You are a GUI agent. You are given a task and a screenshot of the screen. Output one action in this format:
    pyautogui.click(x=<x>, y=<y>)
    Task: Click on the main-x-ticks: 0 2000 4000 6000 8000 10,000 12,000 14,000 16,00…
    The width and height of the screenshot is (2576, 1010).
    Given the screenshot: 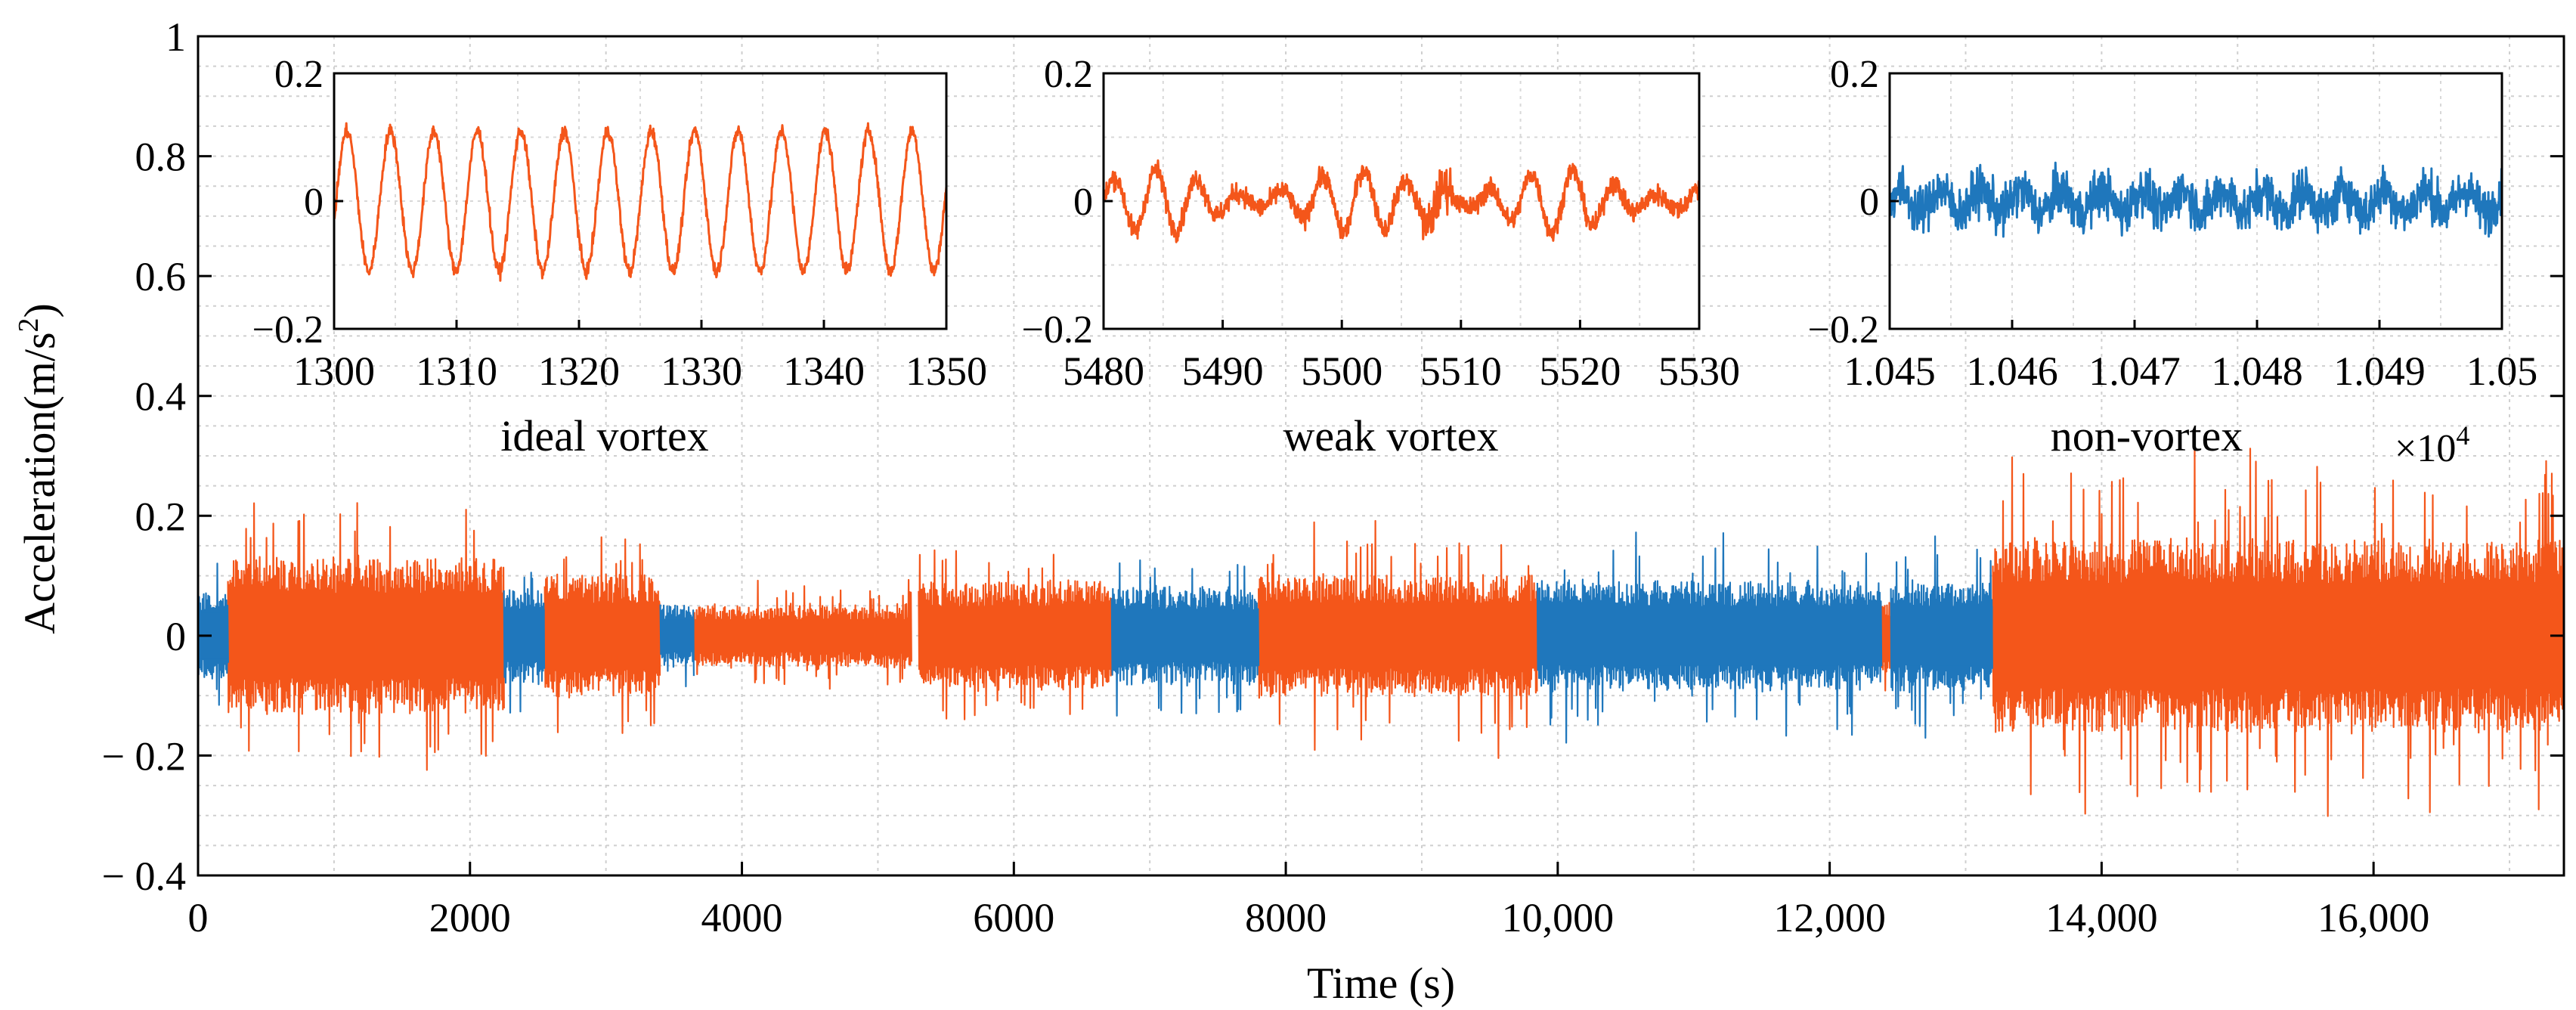 What is the action you would take?
    pyautogui.click(x=1309, y=901)
    